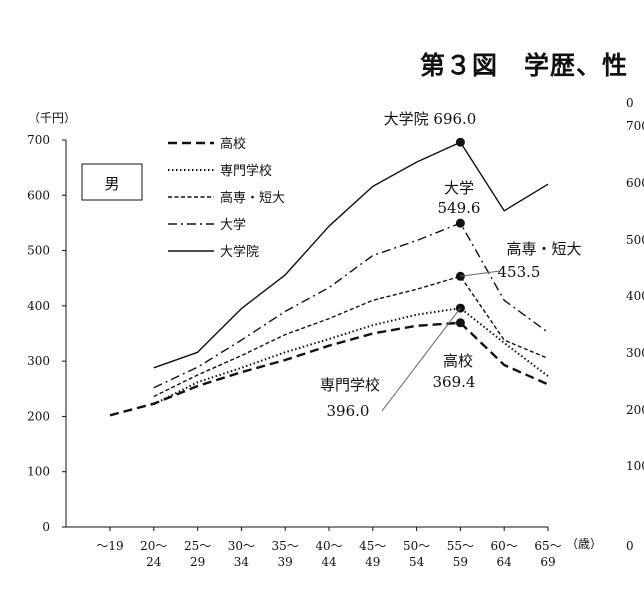 The height and width of the screenshot is (595, 644). I want to click on right-panel-partial: 0 700 600 500 400 300 200 100 0, so click(635, 324).